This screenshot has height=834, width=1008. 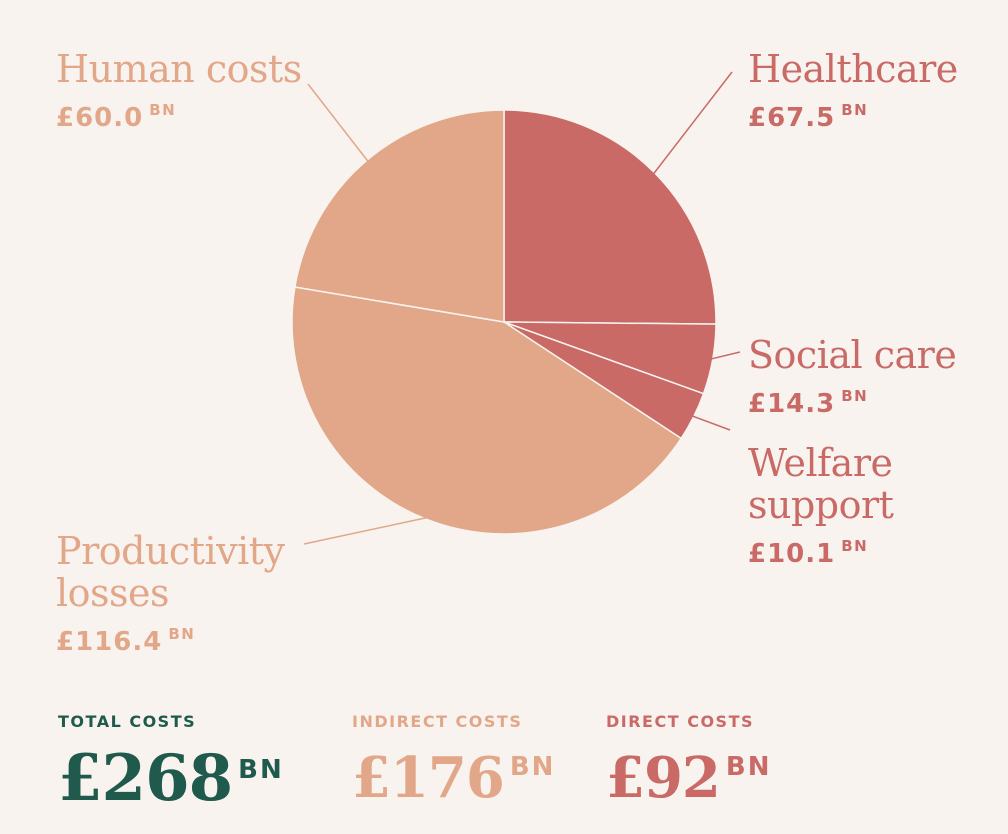 I want to click on slice-unit-human-costs: BN, so click(x=163, y=110).